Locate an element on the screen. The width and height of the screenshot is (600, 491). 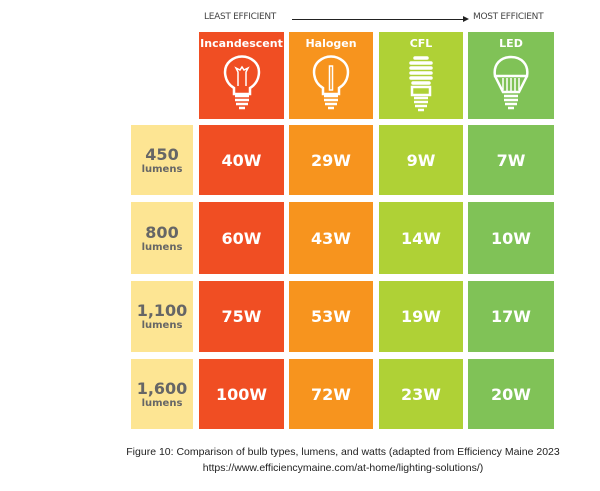
column-label: LED is located at coordinates (511, 43).